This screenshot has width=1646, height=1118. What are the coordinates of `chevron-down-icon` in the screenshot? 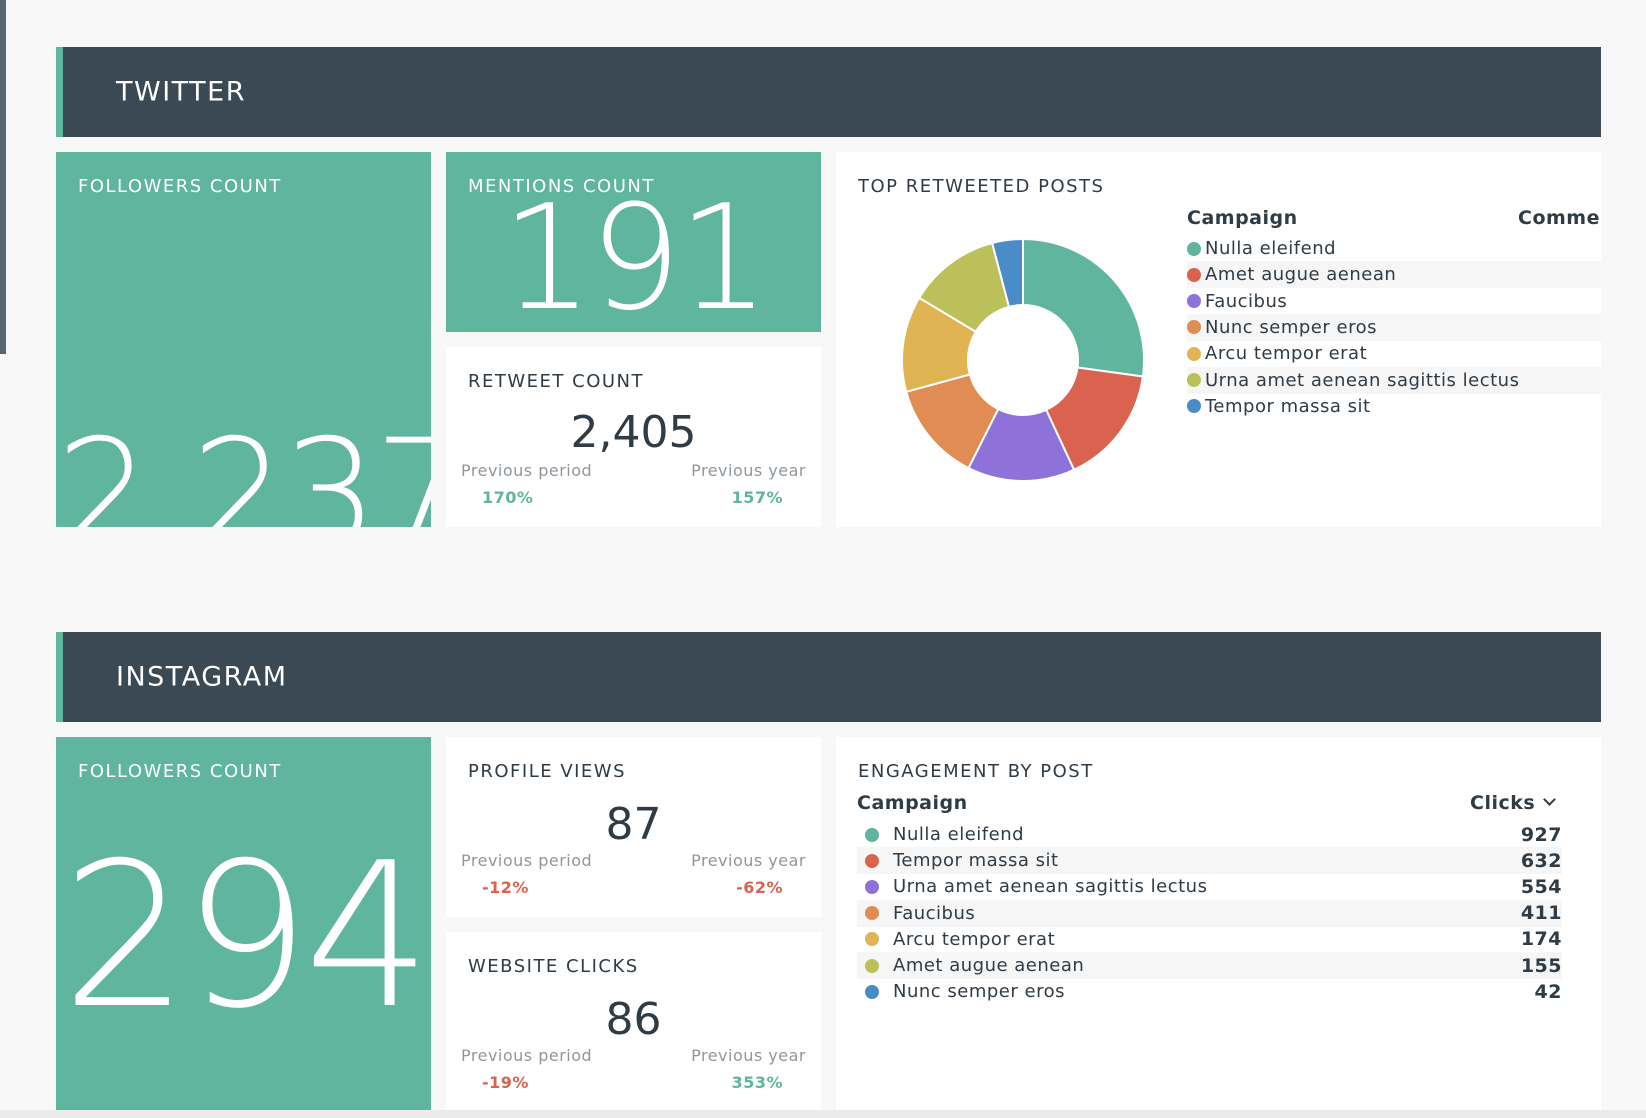 It's located at (1550, 799).